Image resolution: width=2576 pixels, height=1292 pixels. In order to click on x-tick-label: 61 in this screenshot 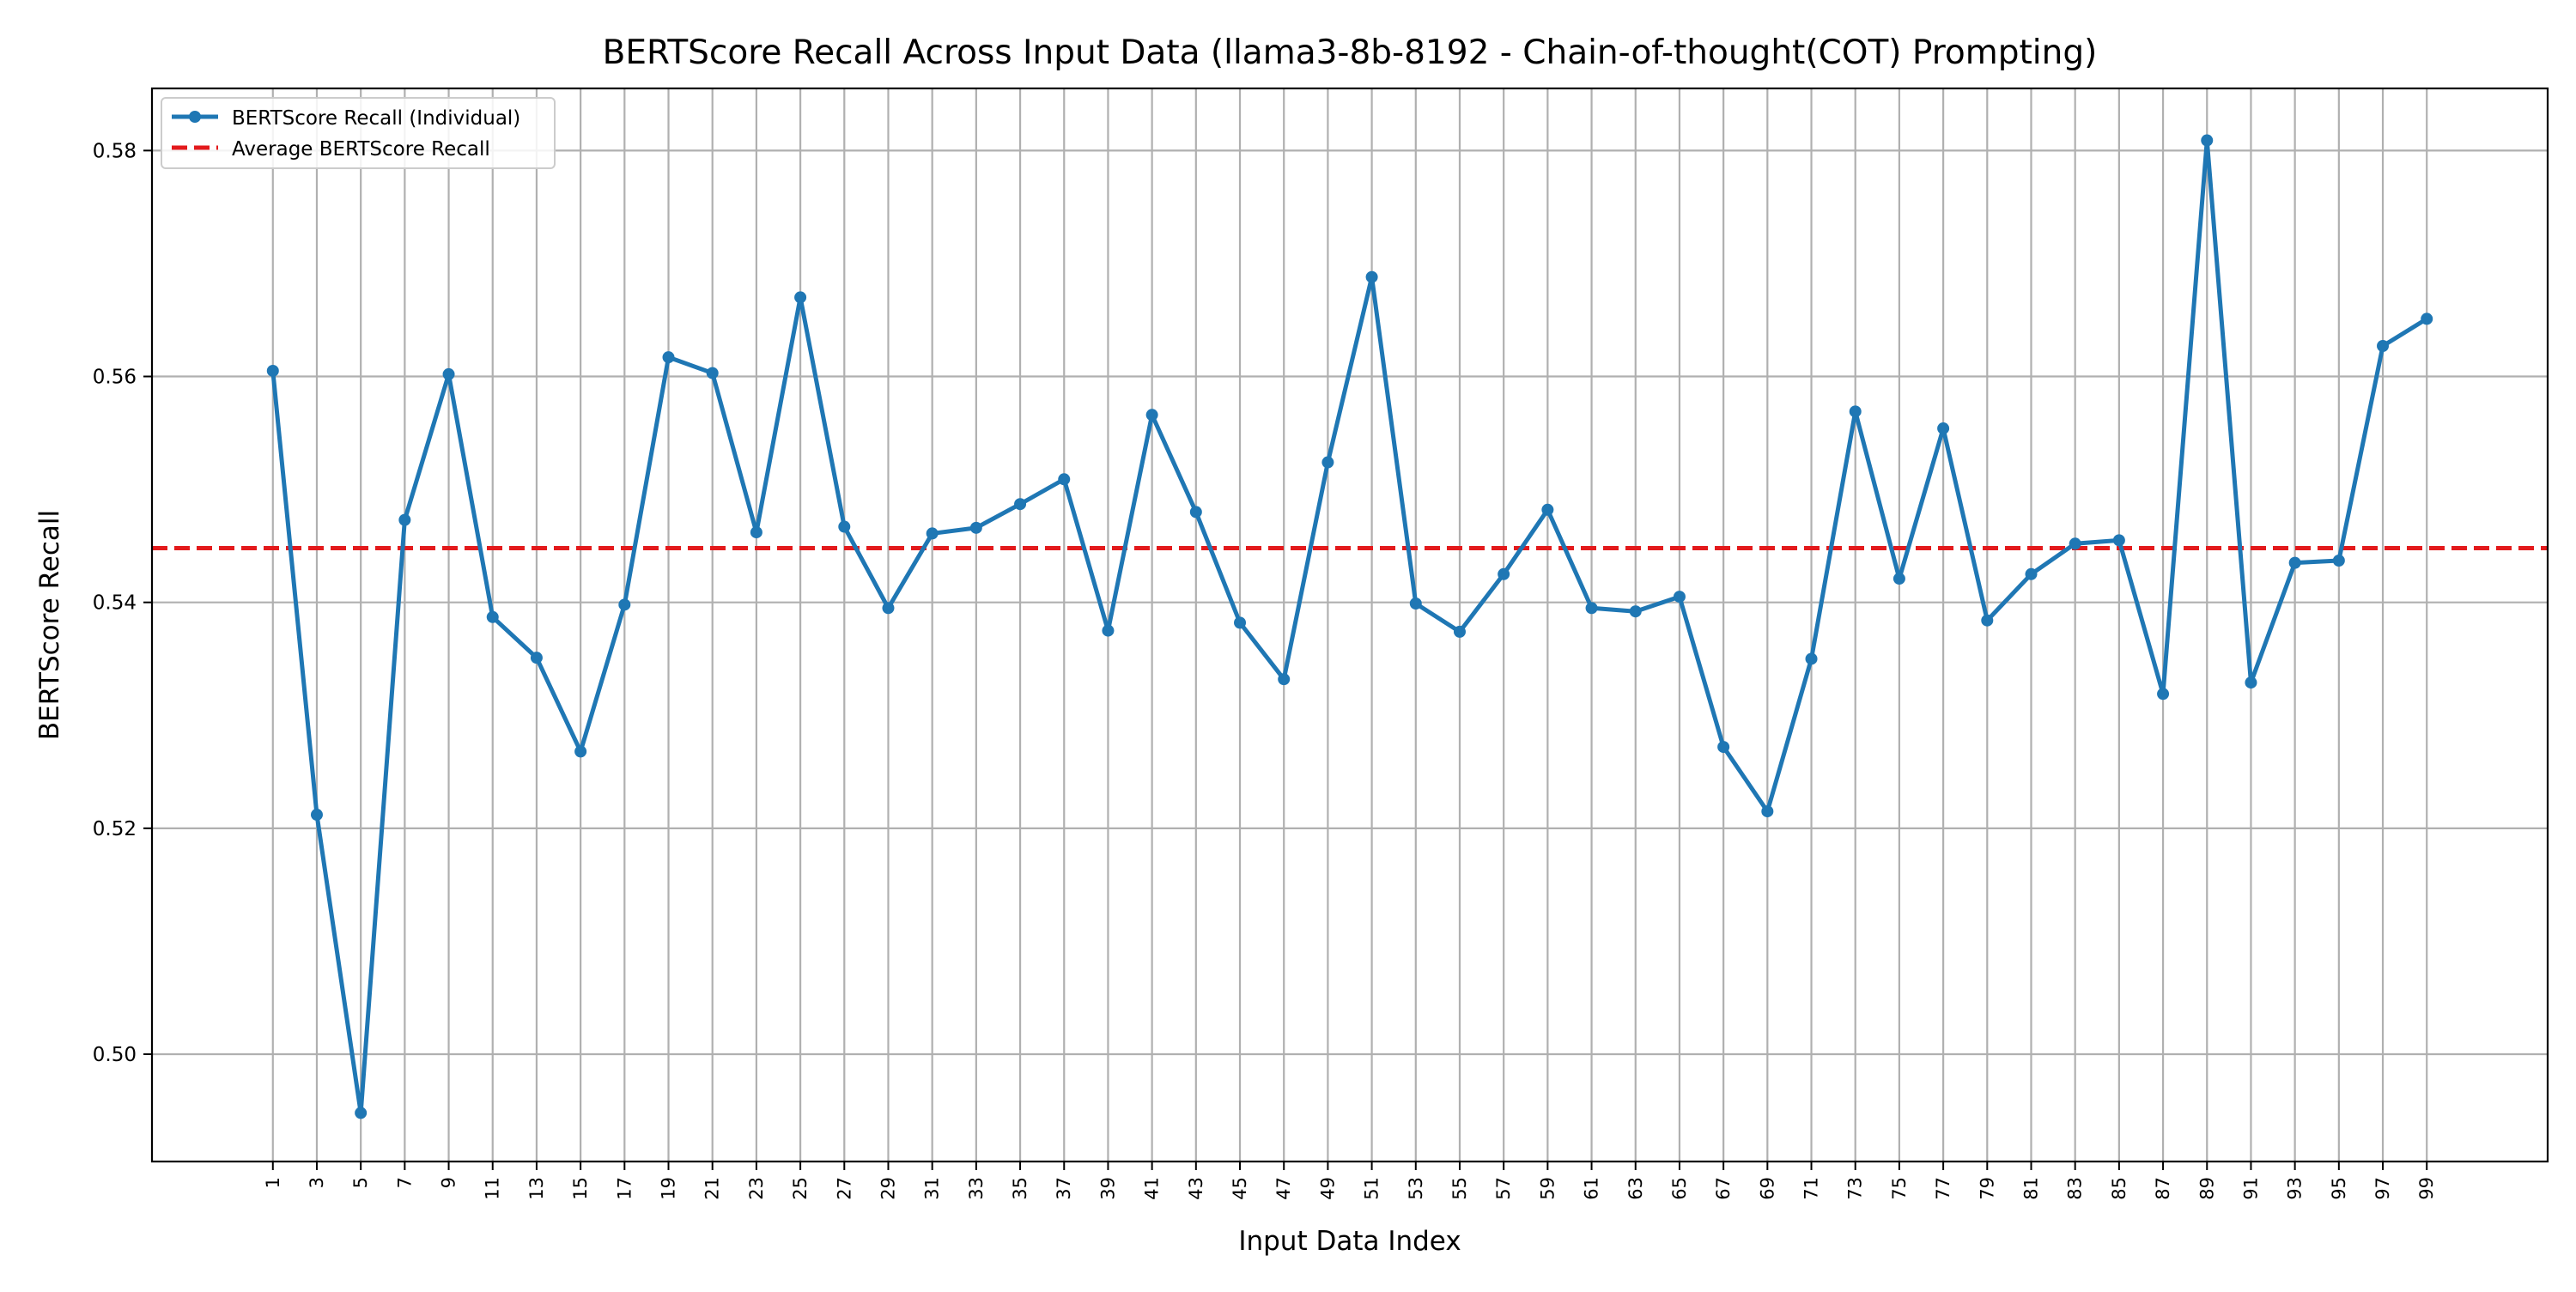, I will do `click(1592, 1188)`.